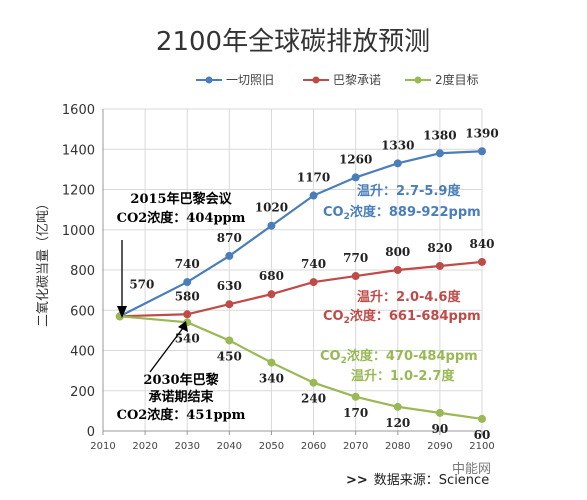 Image resolution: width=587 pixels, height=500 pixels. What do you see at coordinates (418, 80) in the screenshot?
I see `legend-marker-2degree` at bounding box center [418, 80].